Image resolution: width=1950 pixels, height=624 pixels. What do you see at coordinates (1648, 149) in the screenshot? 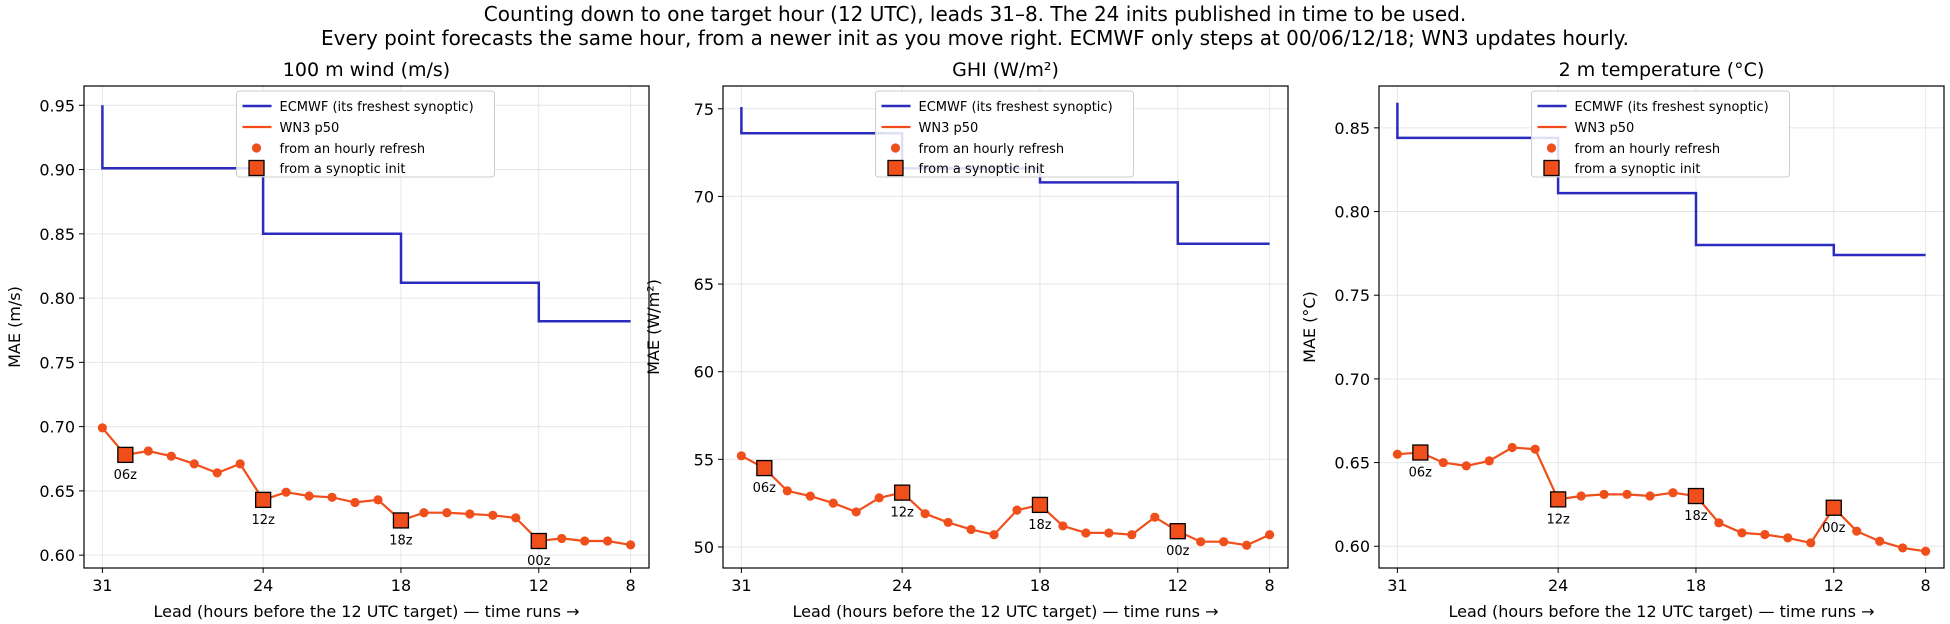
I see `legend-hourly-label: from an hourly refresh` at bounding box center [1648, 149].